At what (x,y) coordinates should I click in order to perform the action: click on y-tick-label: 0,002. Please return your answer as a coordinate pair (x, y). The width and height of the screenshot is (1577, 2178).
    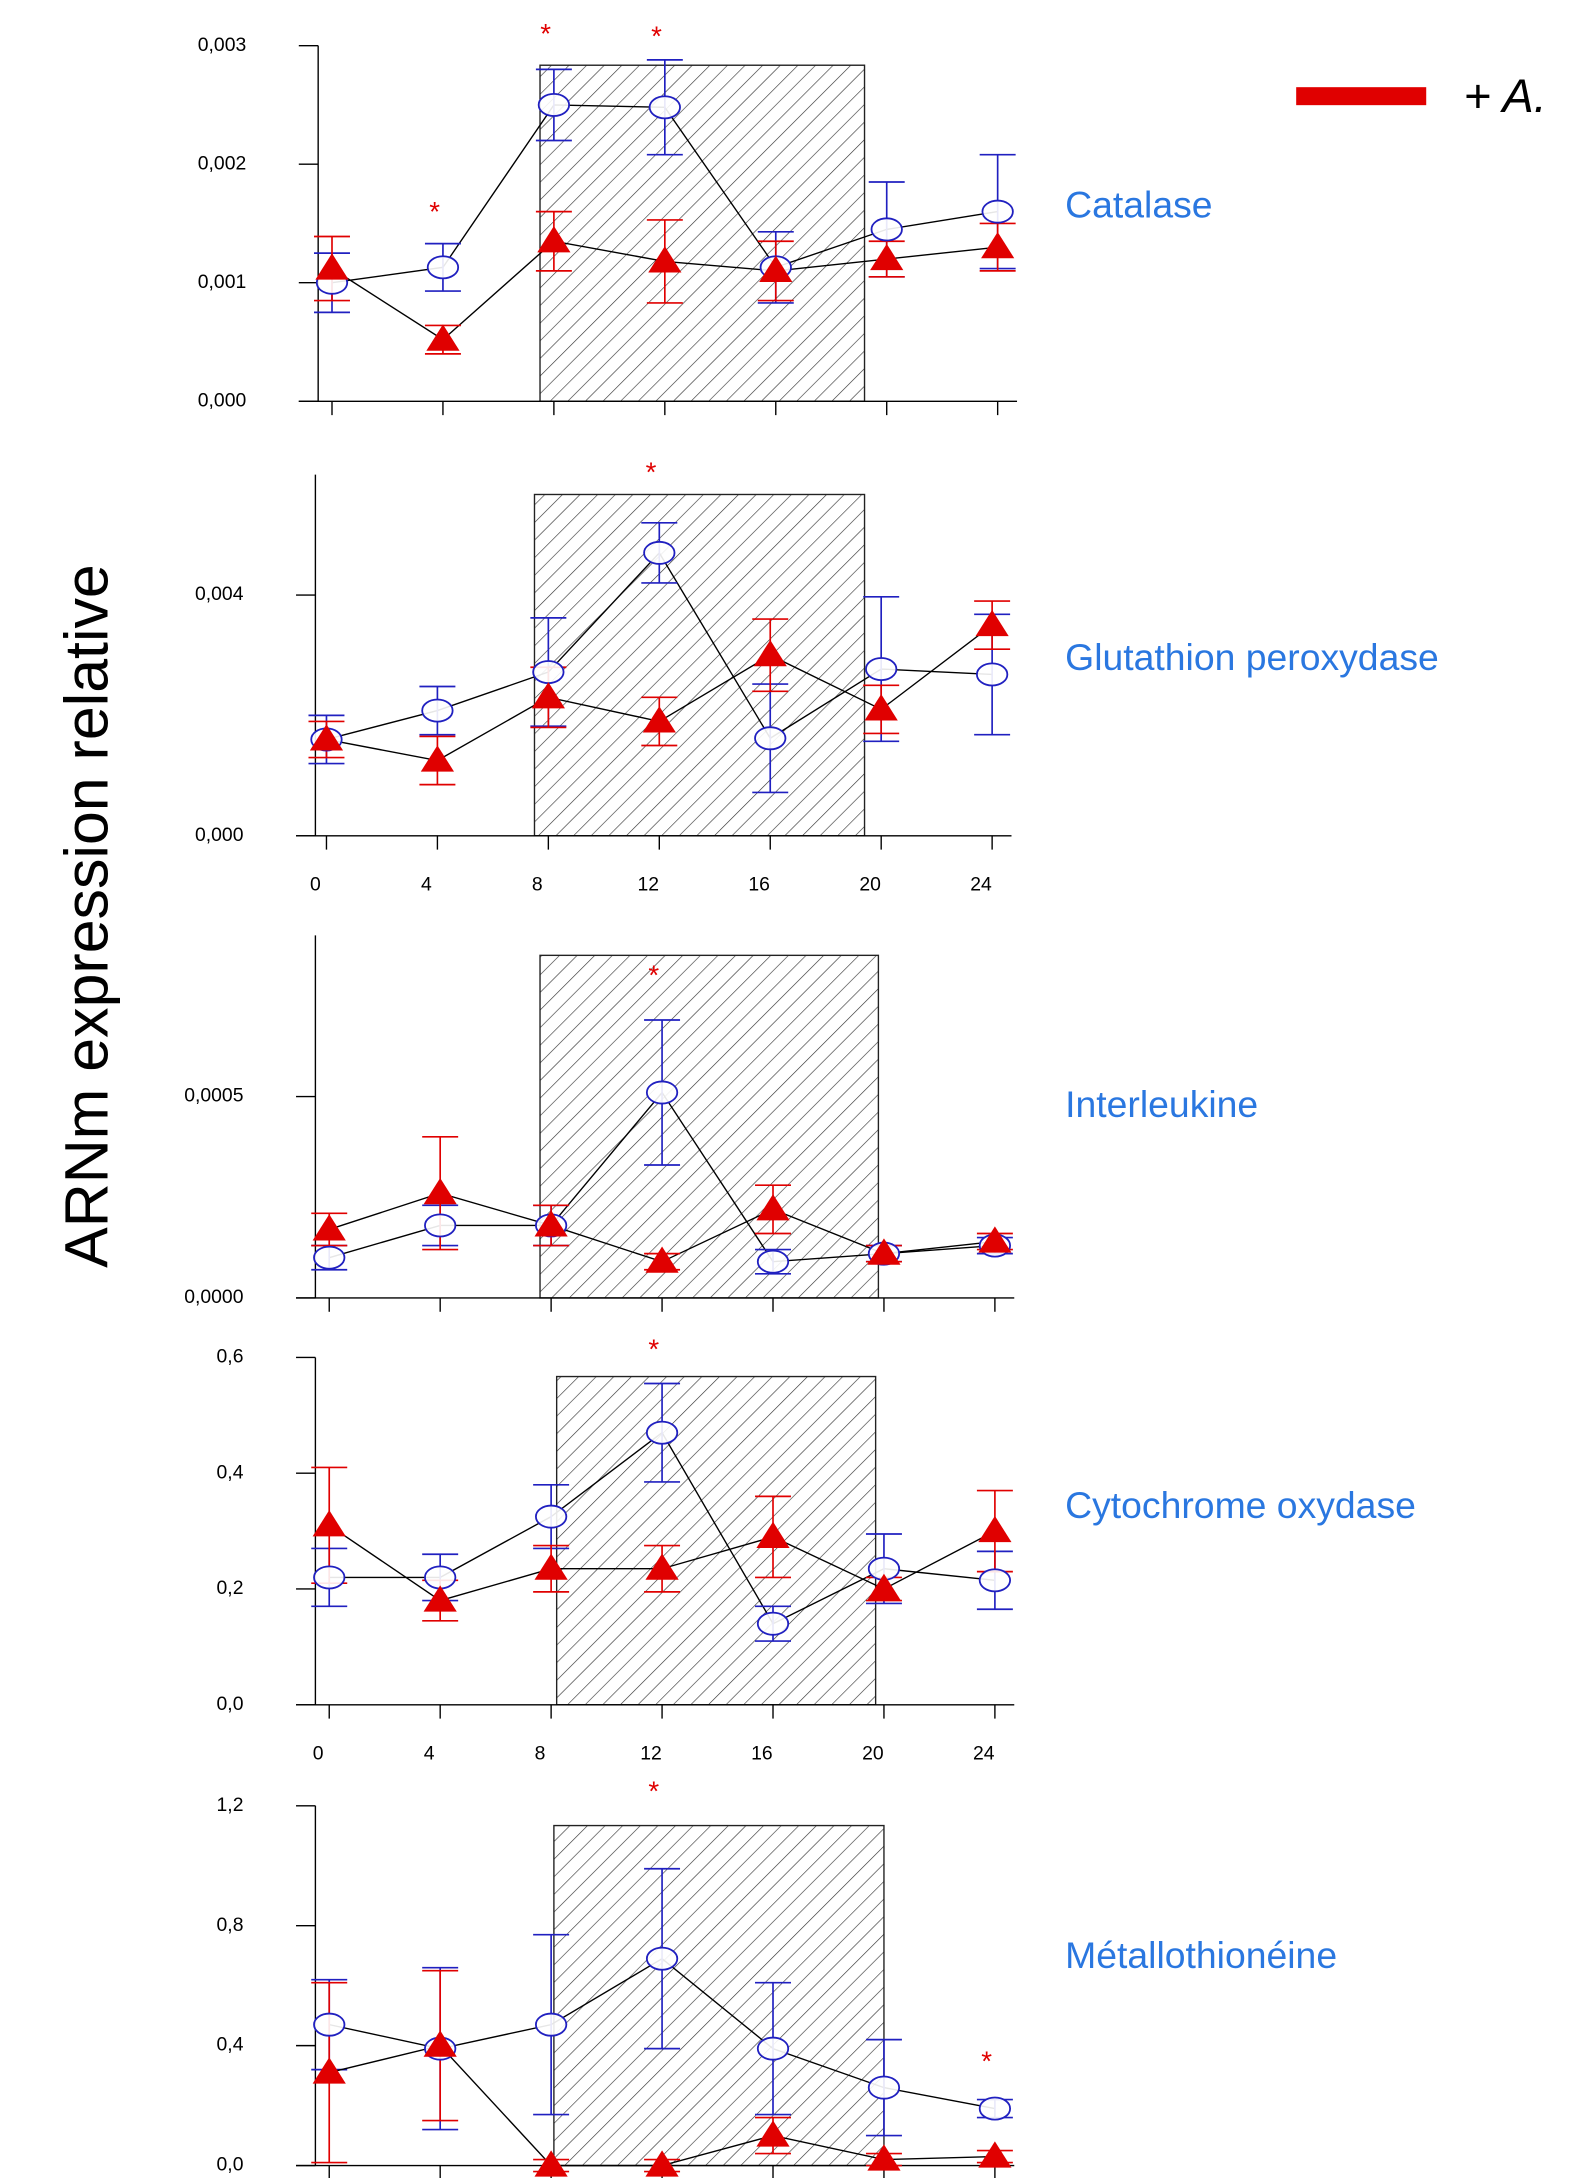
    Looking at the image, I should click on (222, 163).